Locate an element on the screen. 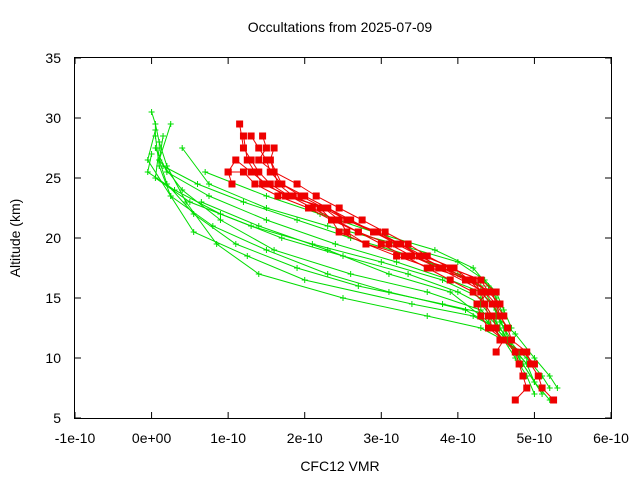 The height and width of the screenshot is (480, 640). x-tick-label: 3e-10 is located at coordinates (381, 438).